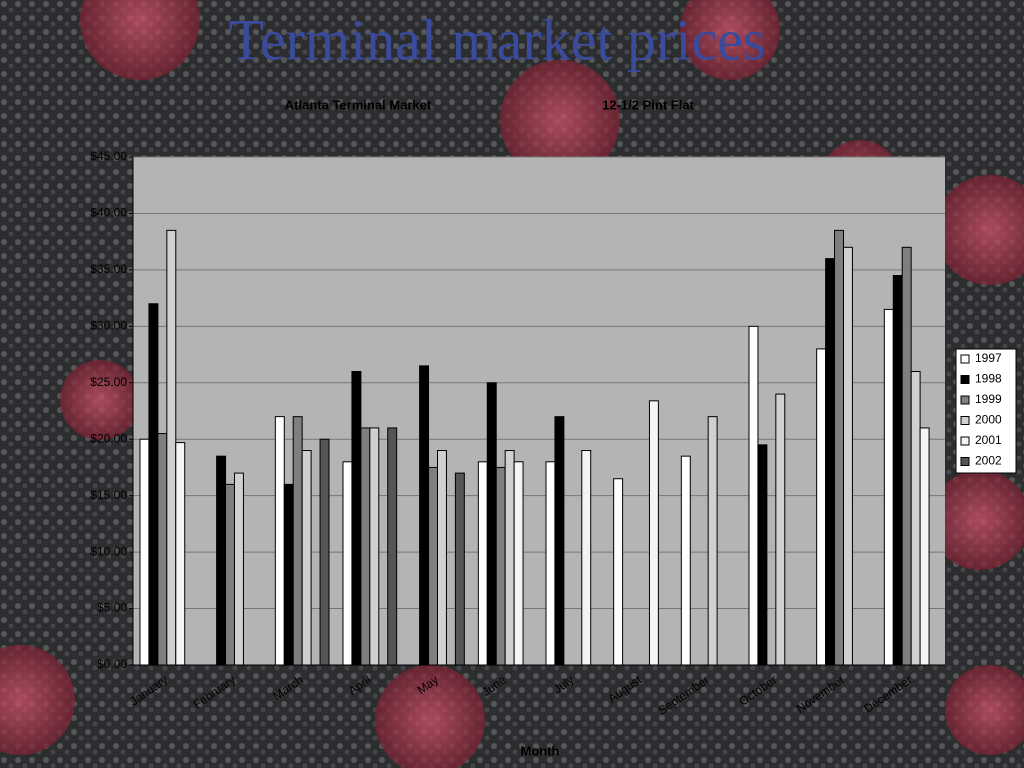 The image size is (1024, 768). What do you see at coordinates (108, 213) in the screenshot?
I see `y-tick-label: $40.00` at bounding box center [108, 213].